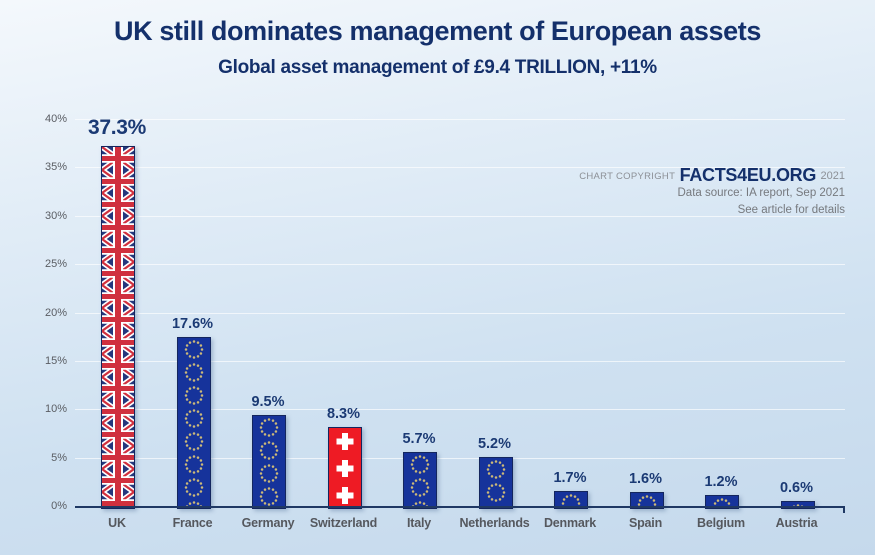 The height and width of the screenshot is (555, 875). Describe the element at coordinates (343, 414) in the screenshot. I see `value-label-switzerland: 8.3%` at that location.